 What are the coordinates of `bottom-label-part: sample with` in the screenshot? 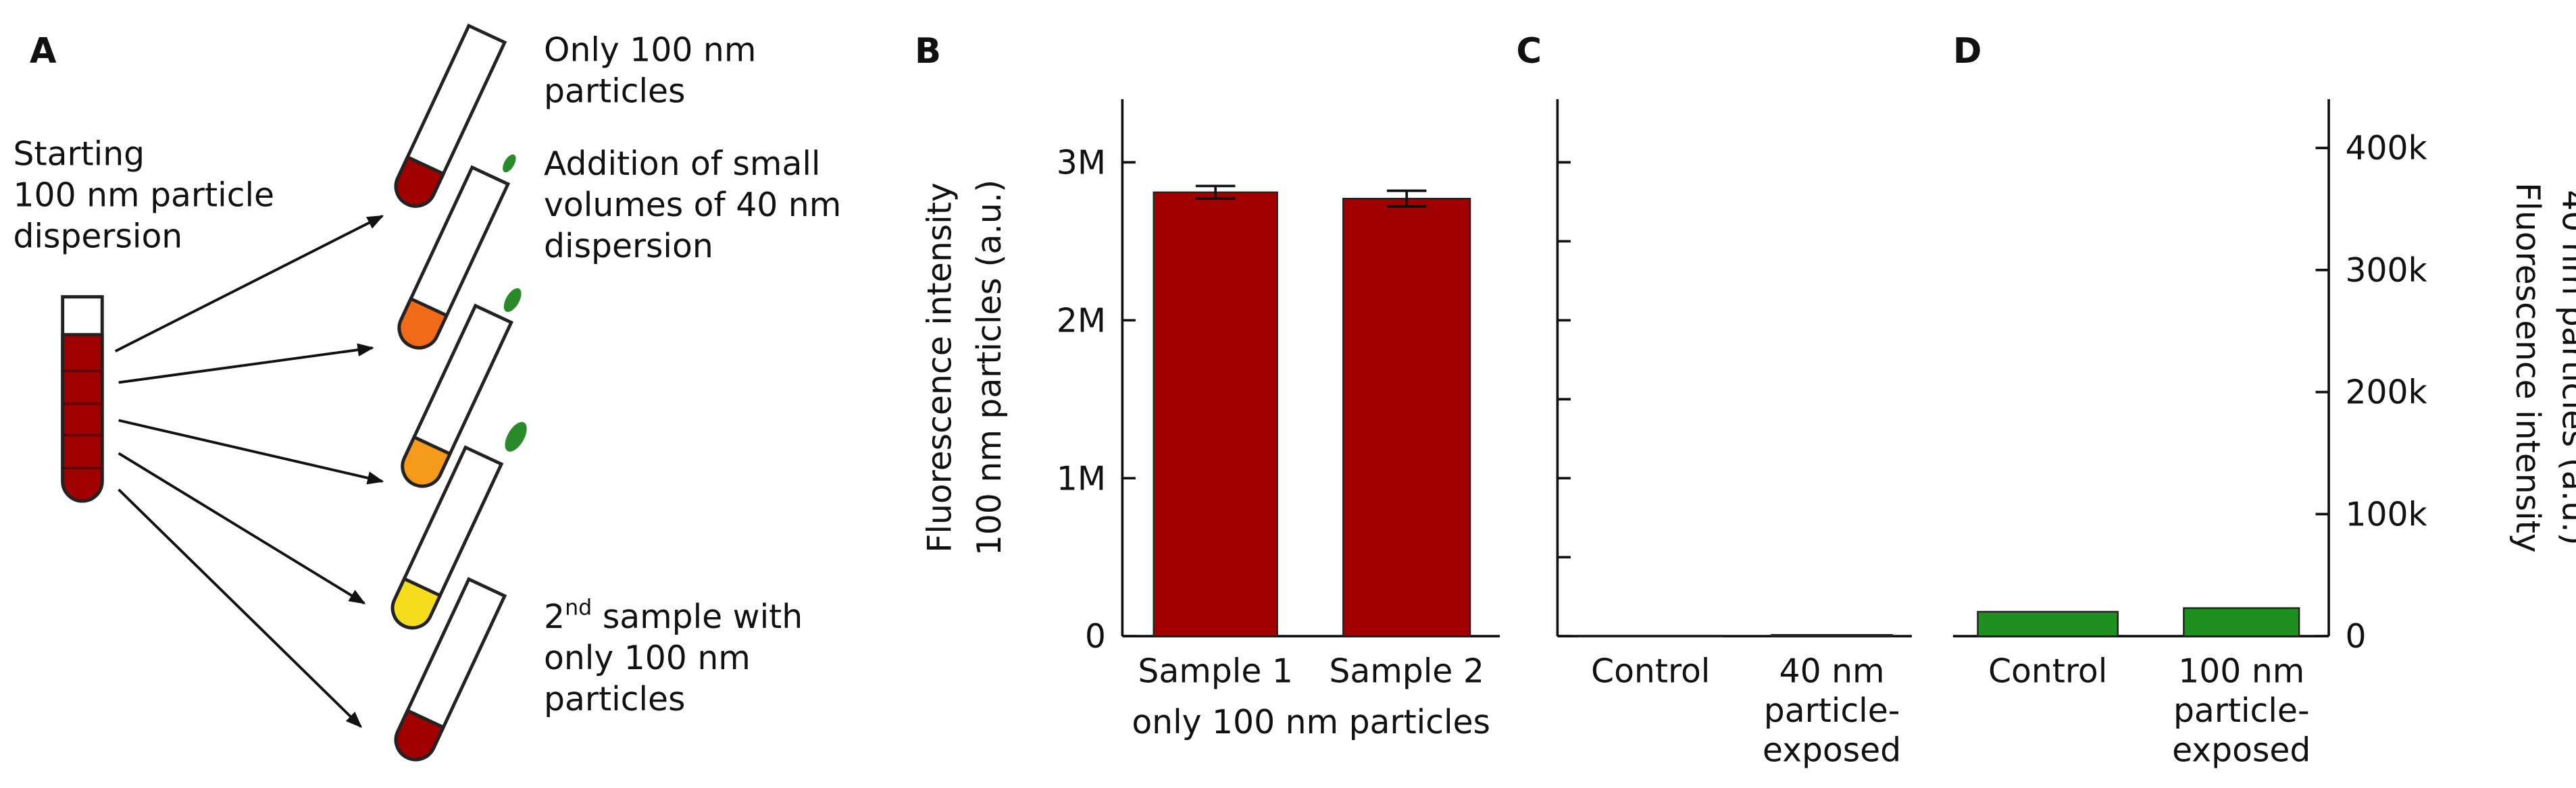 It's located at (697, 617).